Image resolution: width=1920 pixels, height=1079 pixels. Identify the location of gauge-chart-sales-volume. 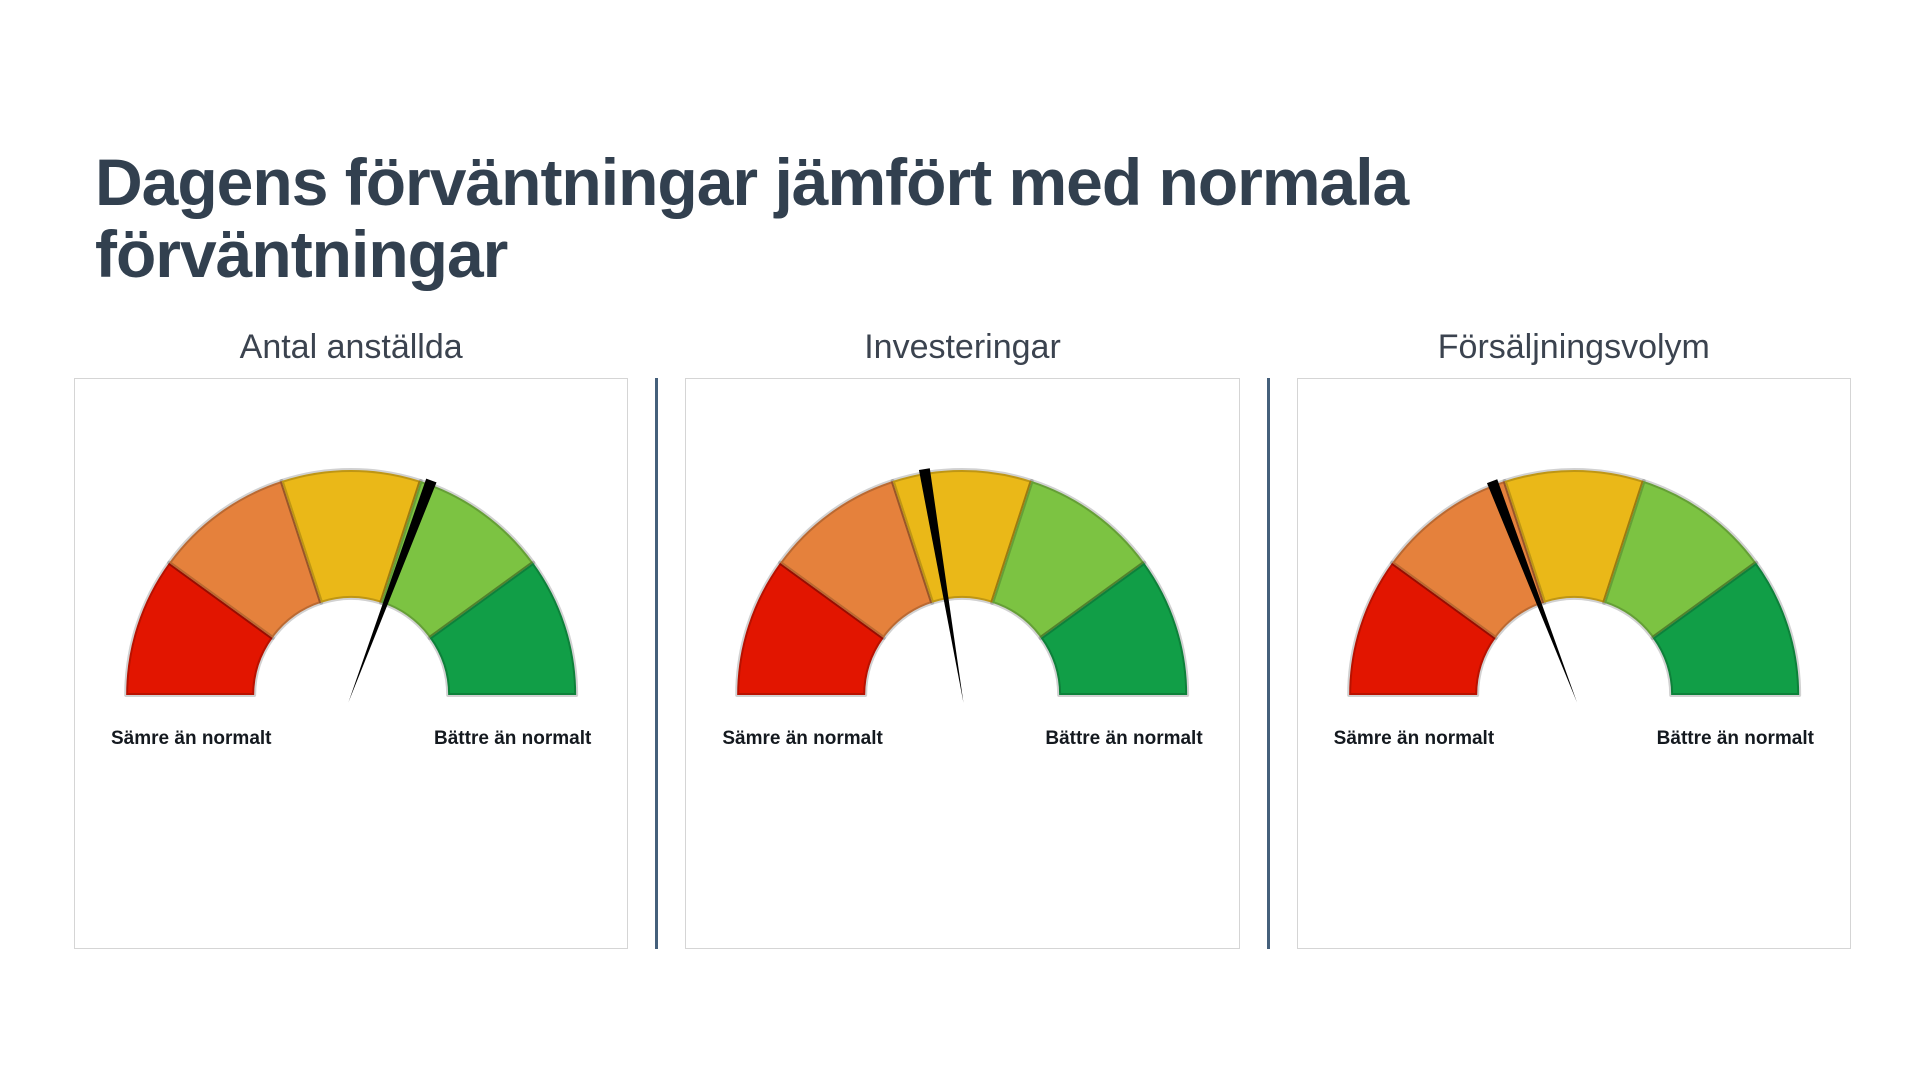
(1573, 585).